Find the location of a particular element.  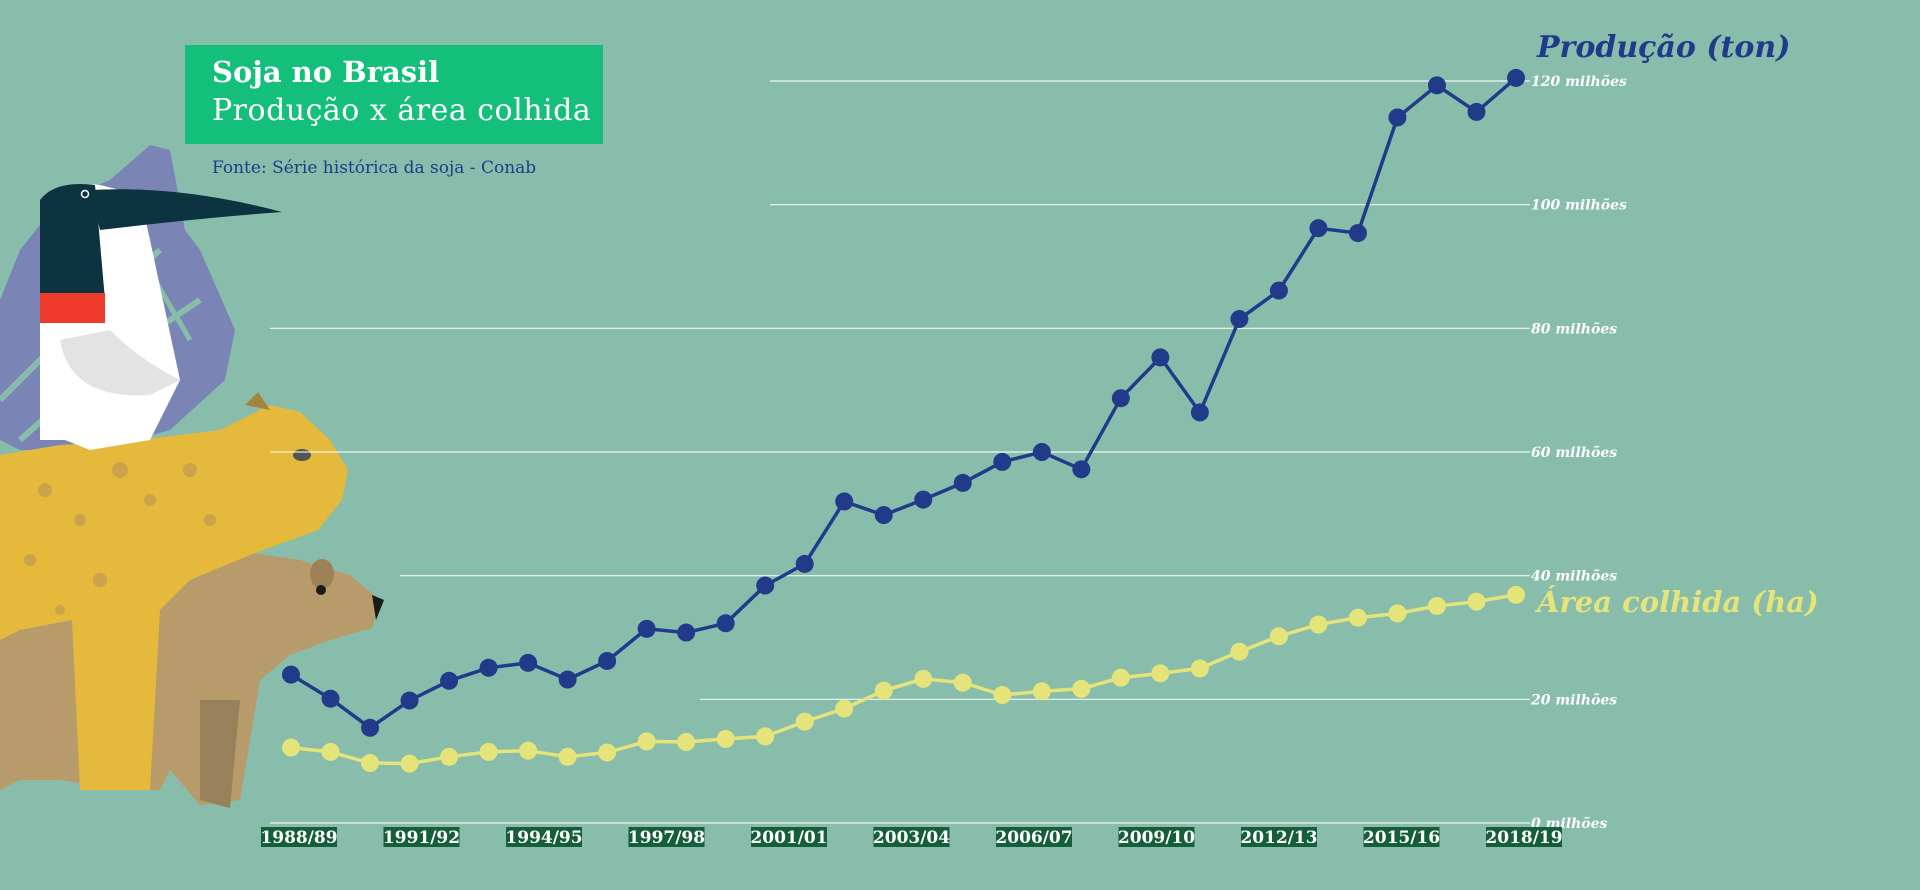

x-tick-label: 2001/01 is located at coordinates (788, 838).